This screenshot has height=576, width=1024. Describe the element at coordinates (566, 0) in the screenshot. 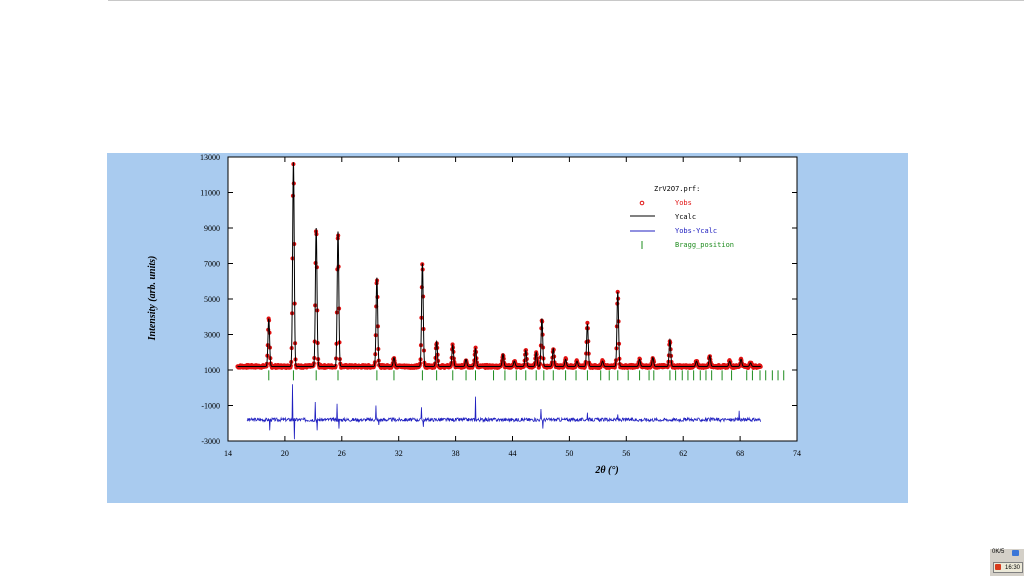

I see `top-border-line` at that location.